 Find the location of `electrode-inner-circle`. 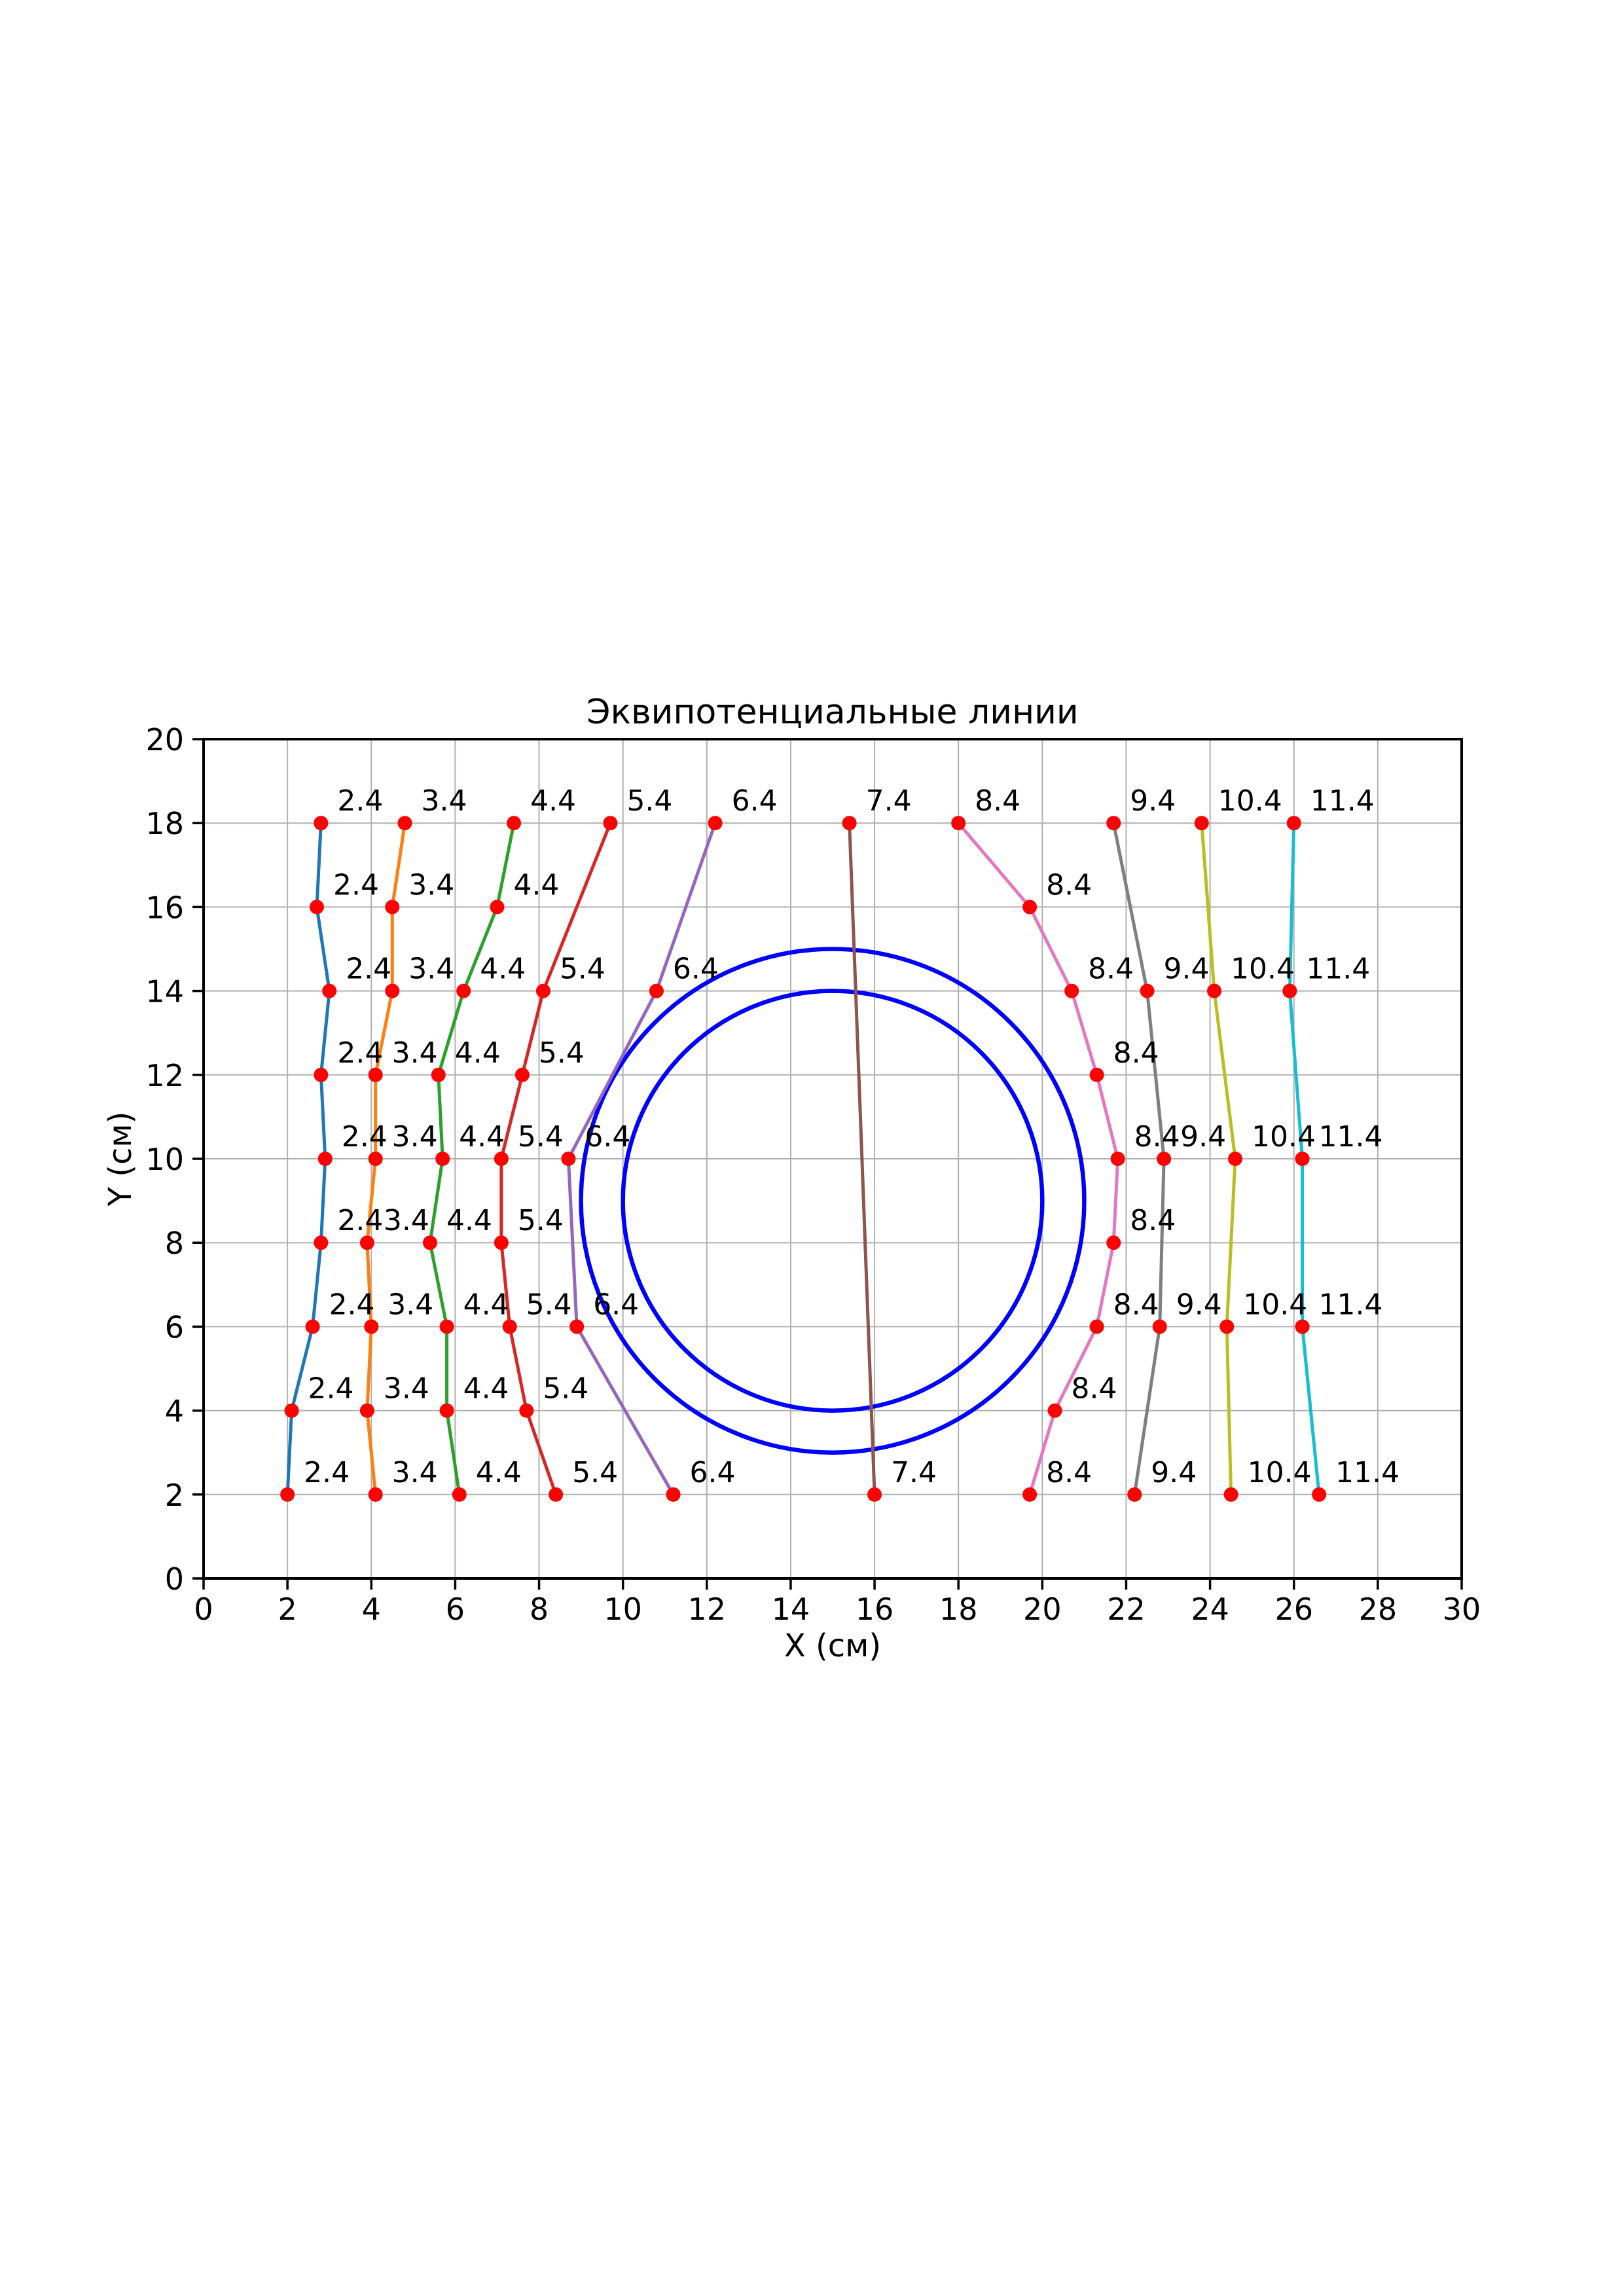

electrode-inner-circle is located at coordinates (833, 1201).